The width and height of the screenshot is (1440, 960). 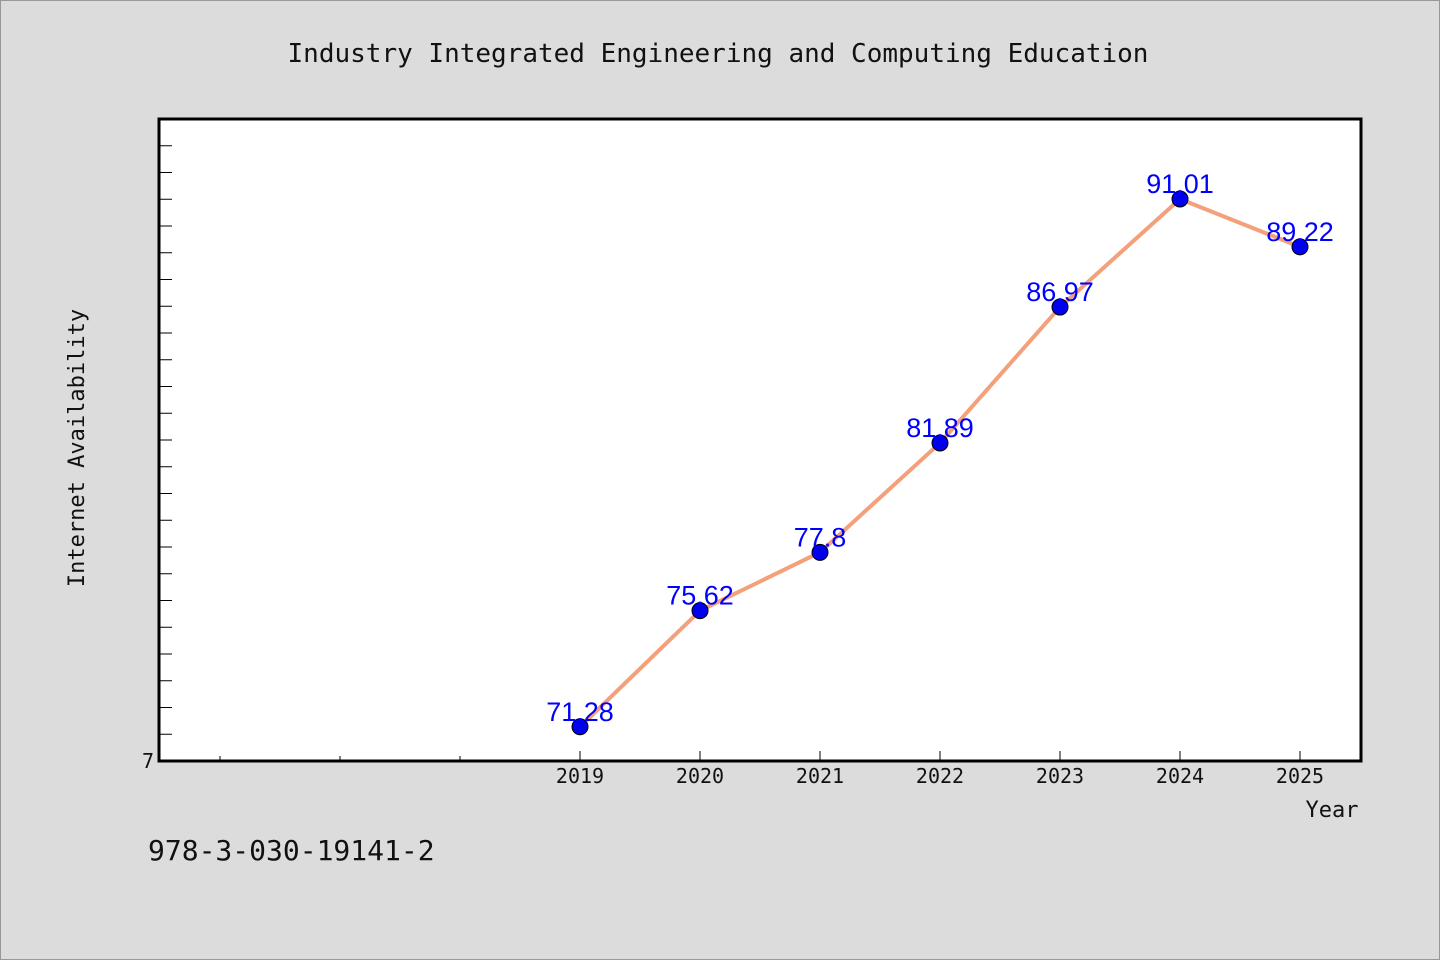 I want to click on x-tick-label: 2024, so click(x=1180, y=776).